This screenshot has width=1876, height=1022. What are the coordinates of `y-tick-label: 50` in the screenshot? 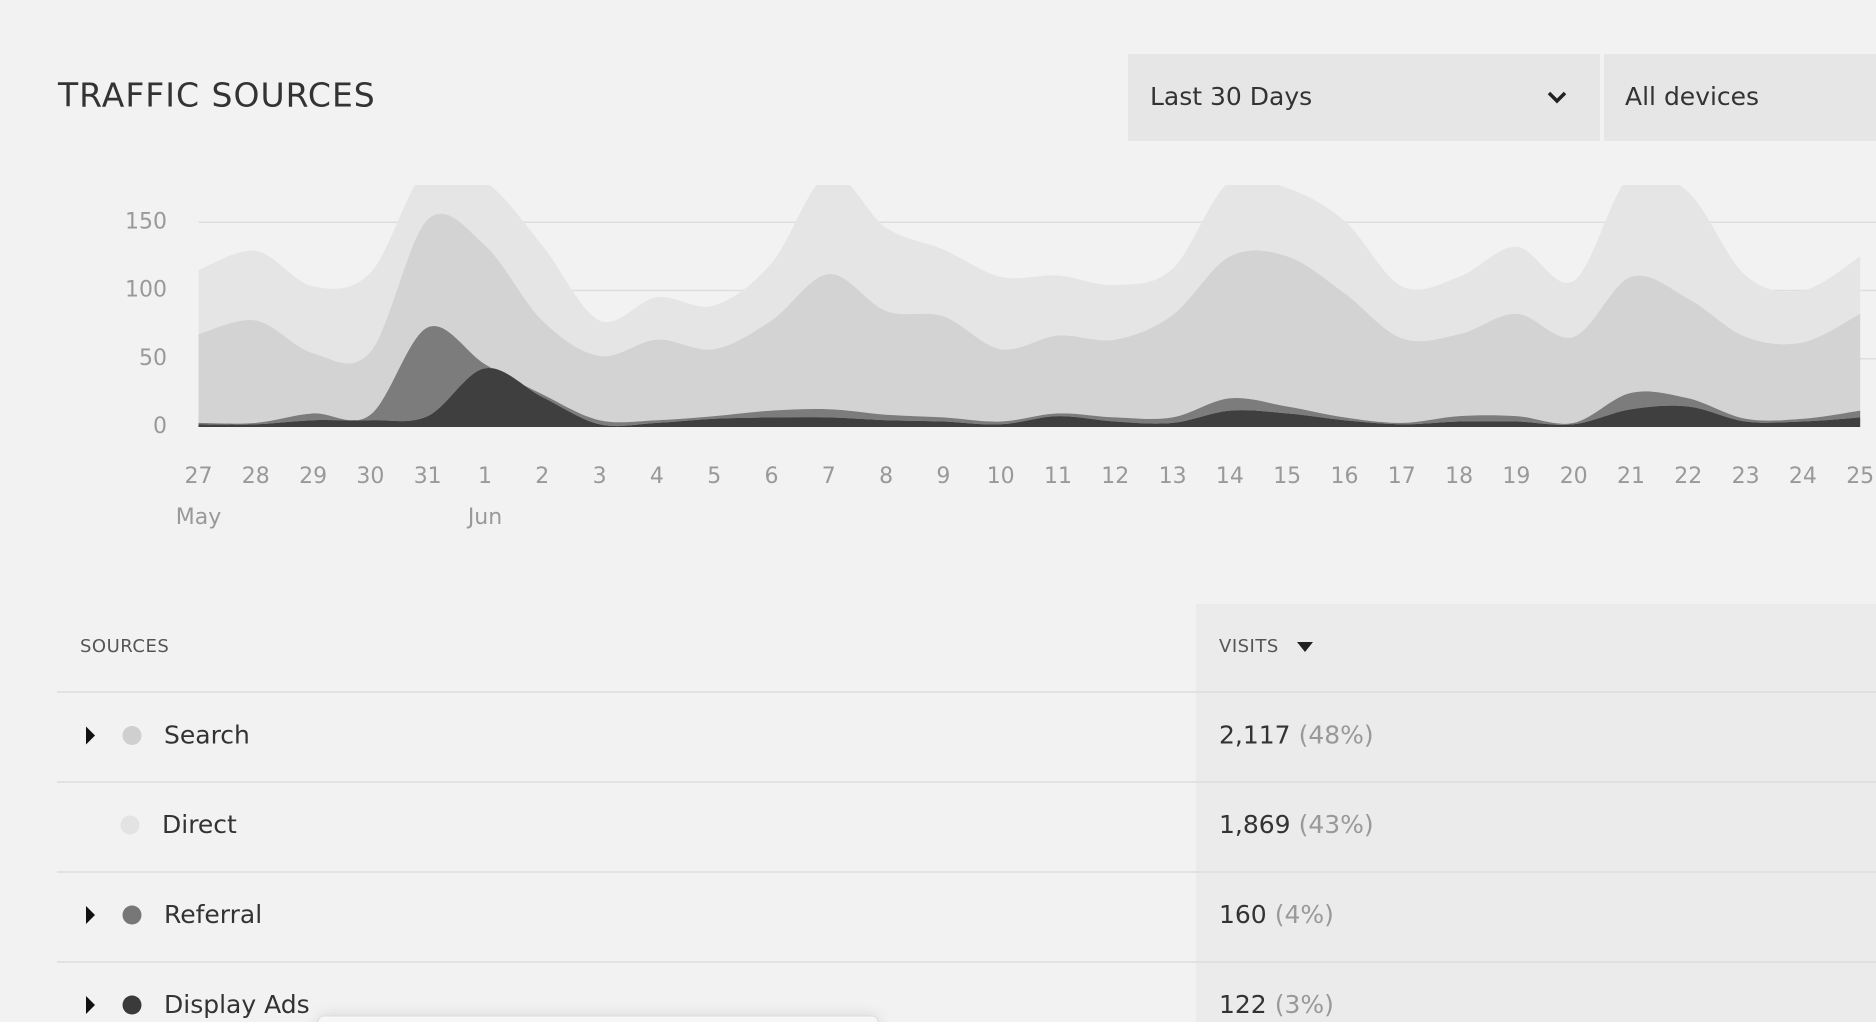 It's located at (153, 358).